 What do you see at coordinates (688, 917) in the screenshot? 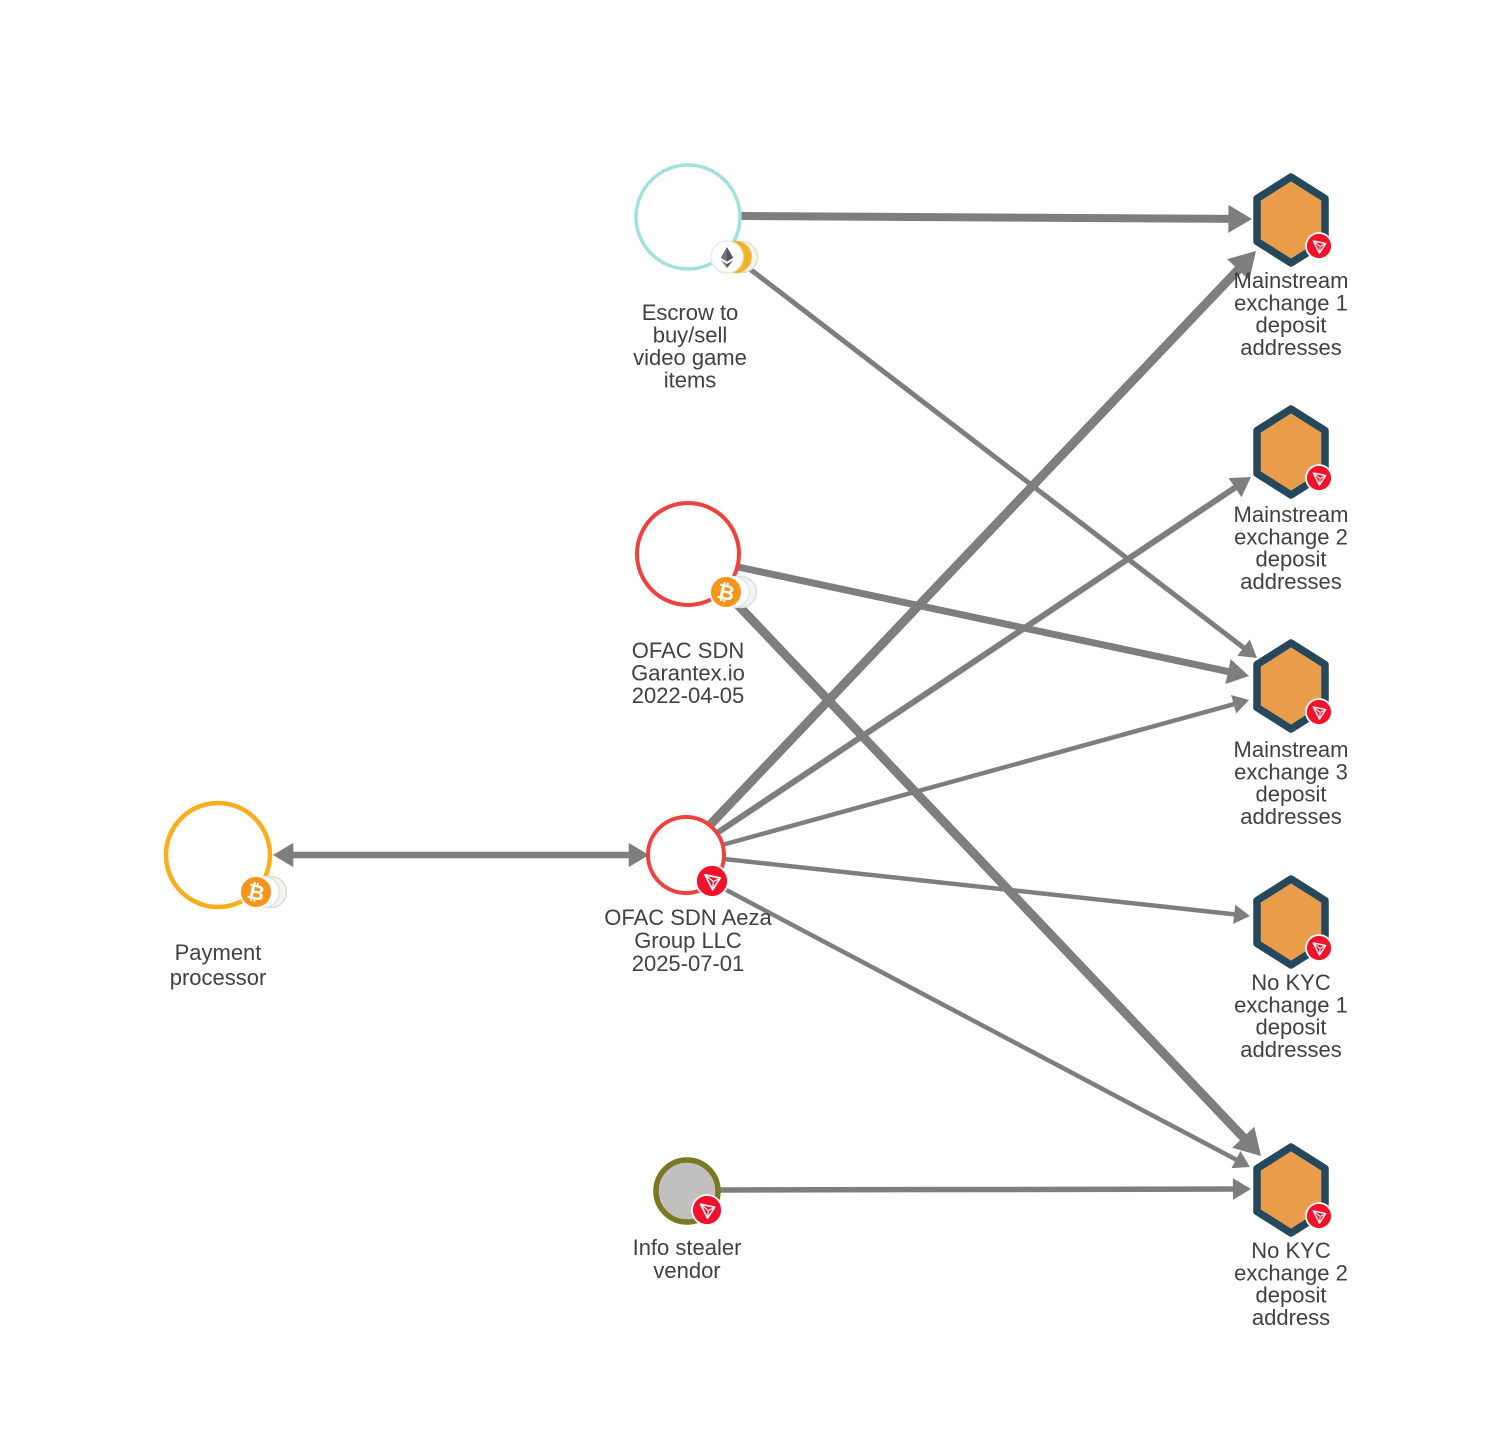
I see `node-label-line: OFAC SDN Aeza` at bounding box center [688, 917].